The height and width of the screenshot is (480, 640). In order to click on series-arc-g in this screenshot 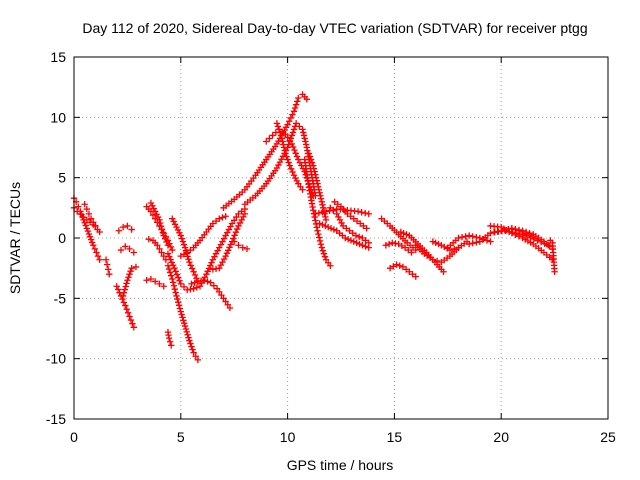, I will do `click(127, 249)`.